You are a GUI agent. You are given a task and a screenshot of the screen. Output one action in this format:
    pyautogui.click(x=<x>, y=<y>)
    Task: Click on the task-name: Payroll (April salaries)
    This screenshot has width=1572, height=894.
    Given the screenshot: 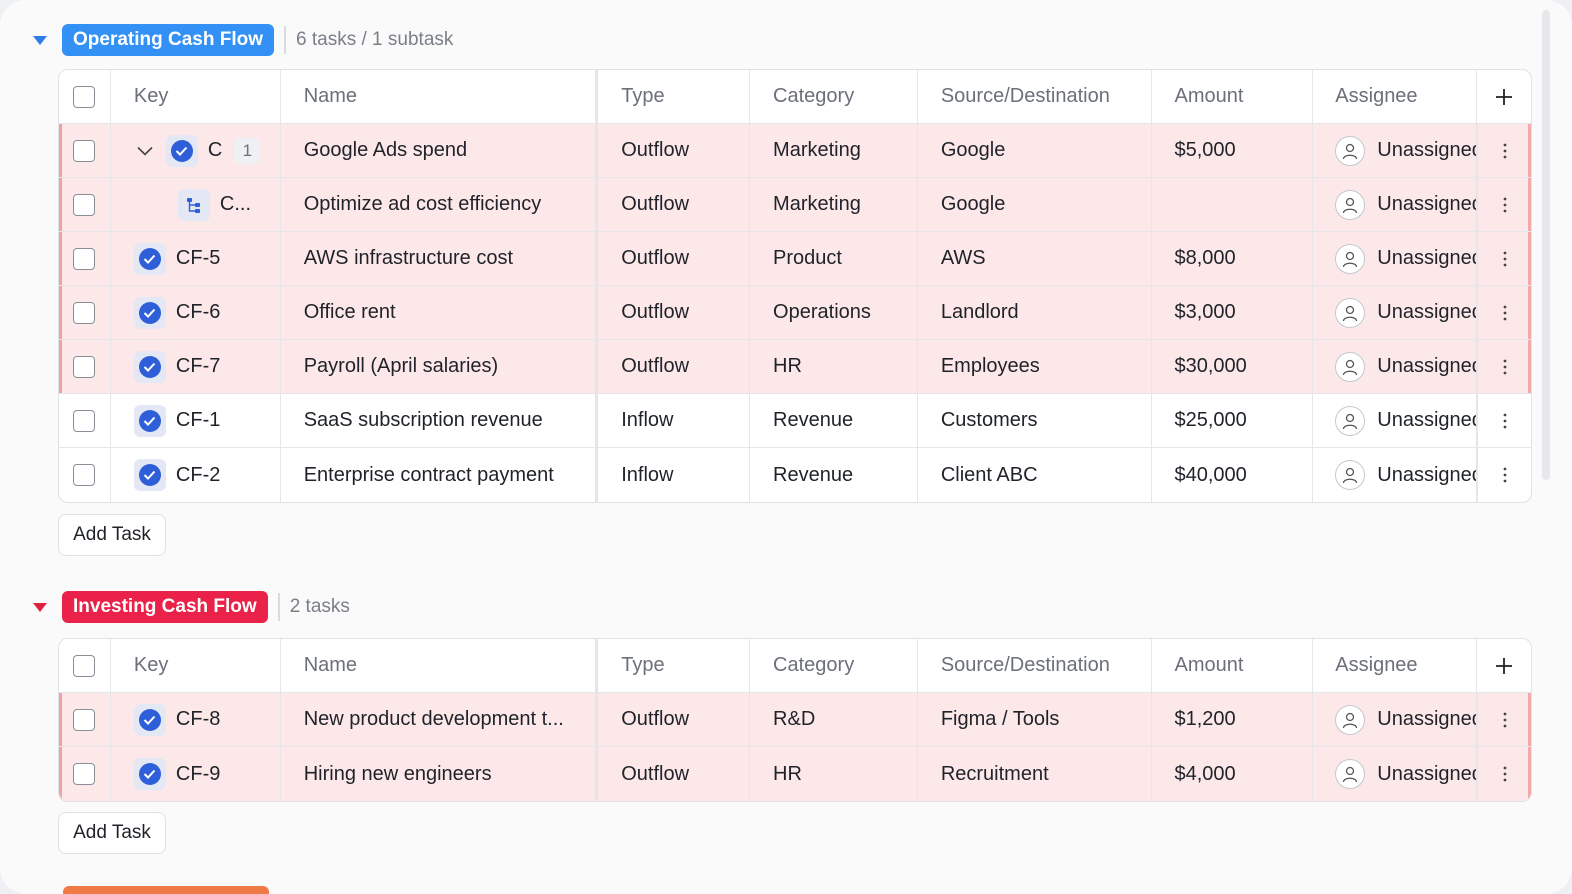 What is the action you would take?
    pyautogui.click(x=440, y=366)
    